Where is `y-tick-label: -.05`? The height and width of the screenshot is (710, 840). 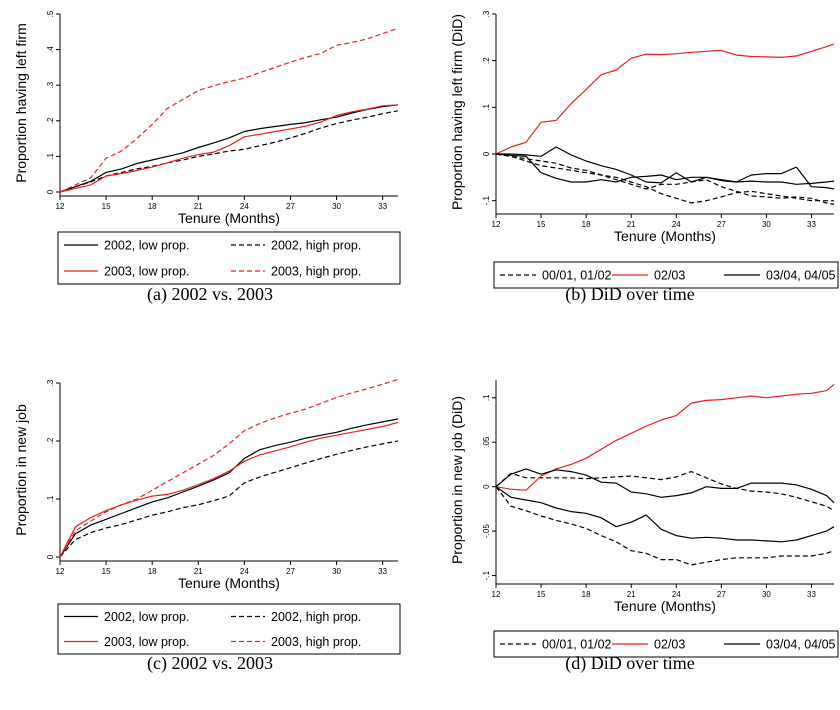 y-tick-label: -.05 is located at coordinates (486, 531).